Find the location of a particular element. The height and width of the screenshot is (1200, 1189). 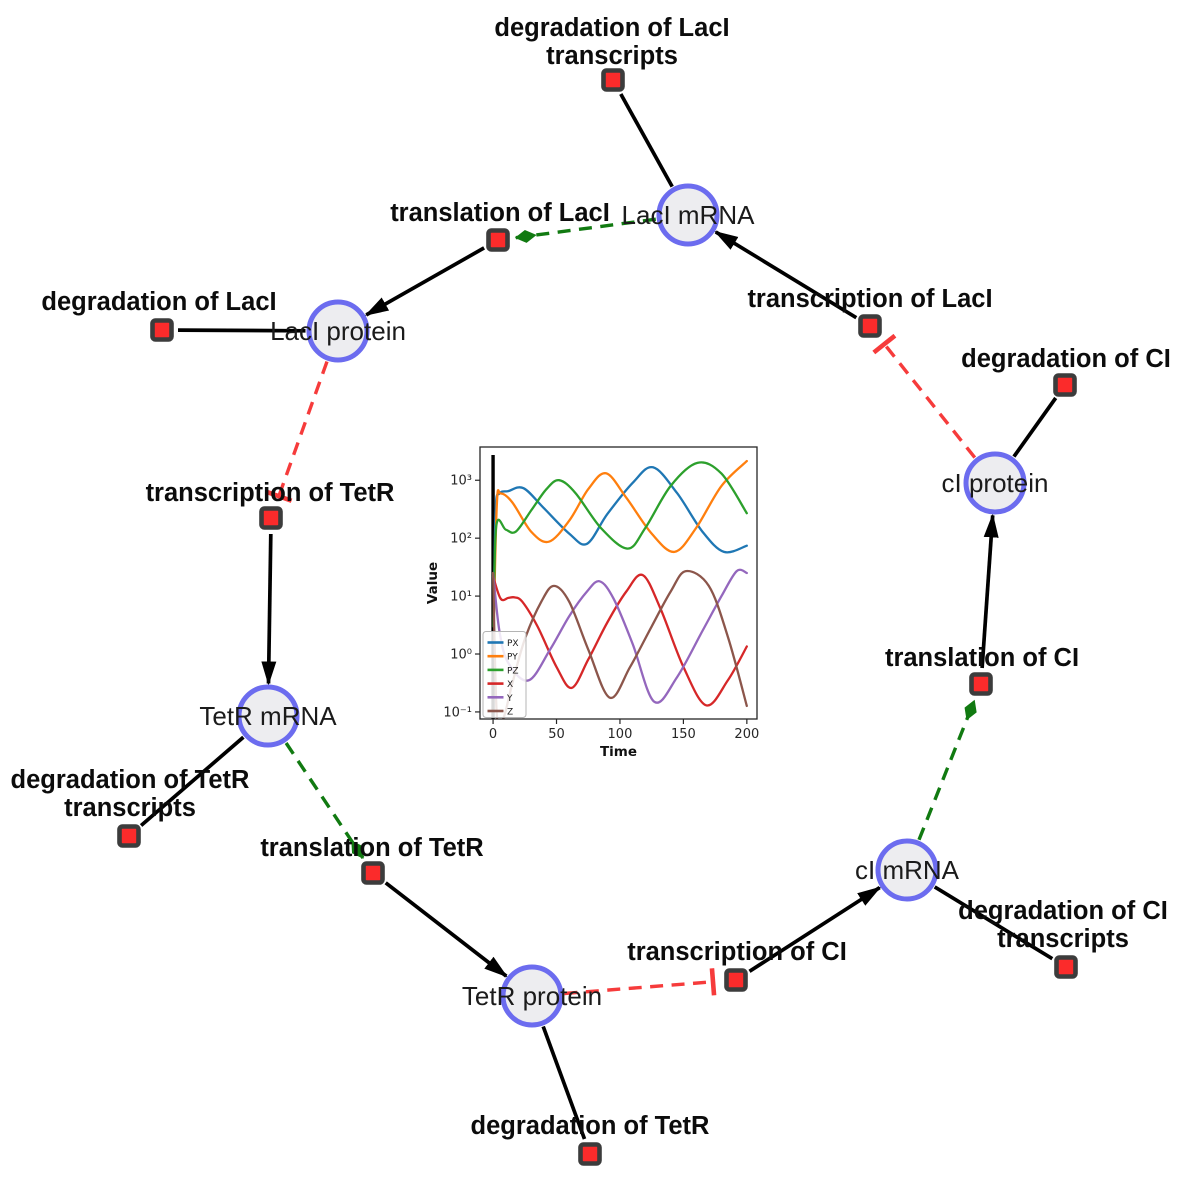

edge-production-r-tx-laci-to-laci-mrna is located at coordinates (785, 275).